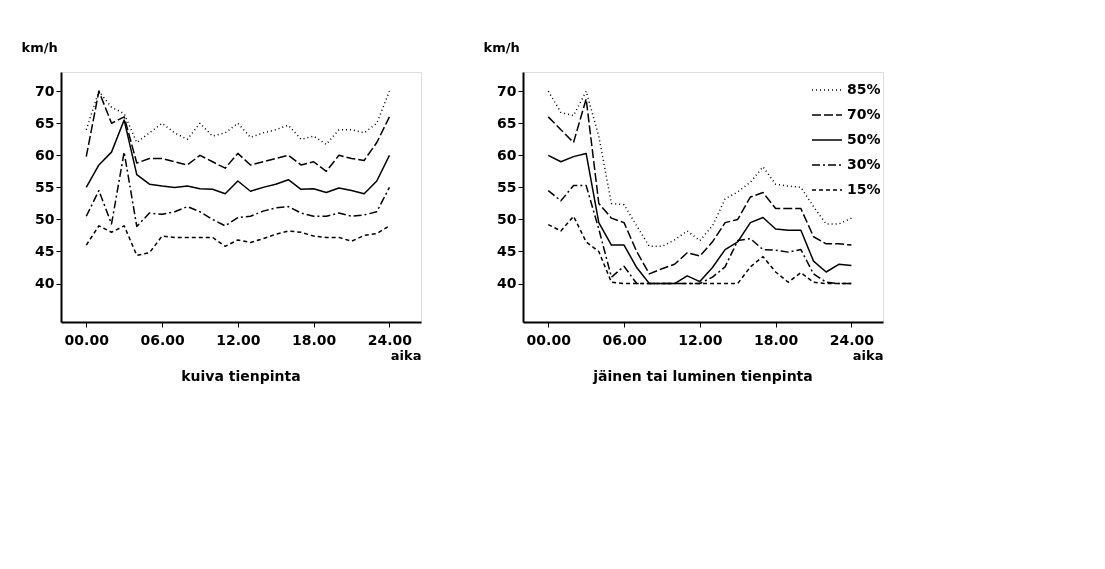 The height and width of the screenshot is (569, 1105). I want to click on legend-label: 15%, so click(864, 189).